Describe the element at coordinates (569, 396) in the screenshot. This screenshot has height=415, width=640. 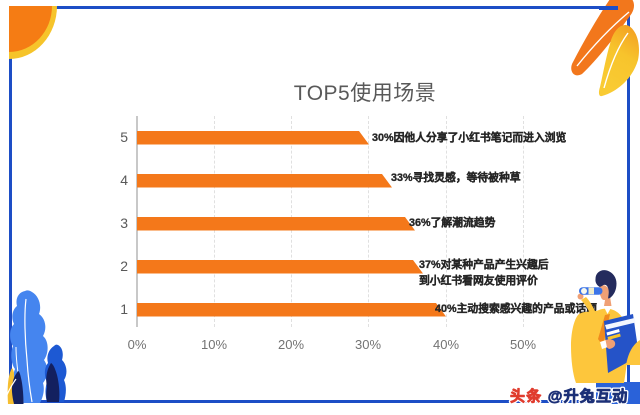
I see `svg-text: 头条 @升兔互动` at that location.